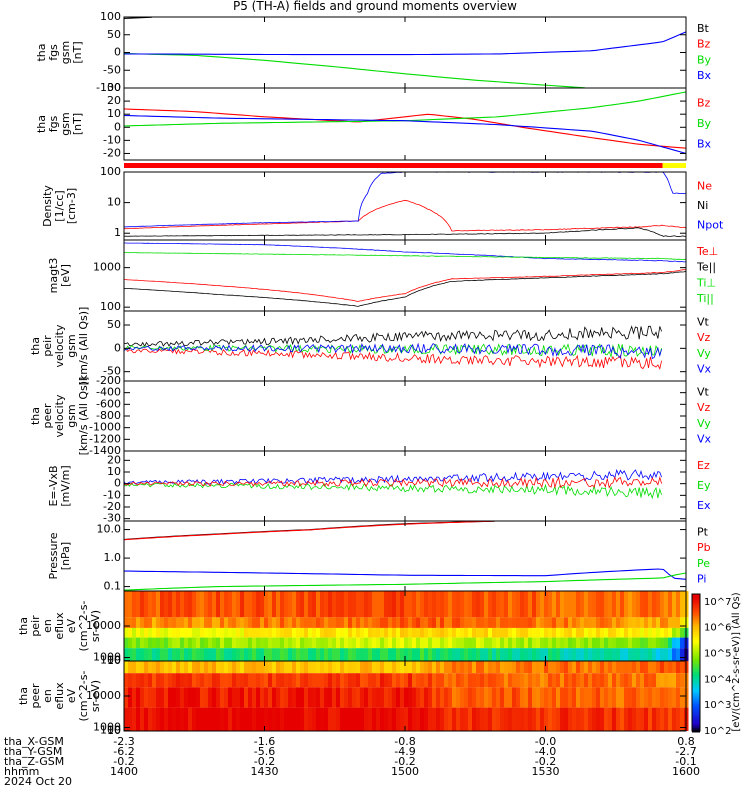 The image size is (750, 800). Describe the element at coordinates (59, 626) in the screenshot. I see `y-axis-label: eflux` at that location.